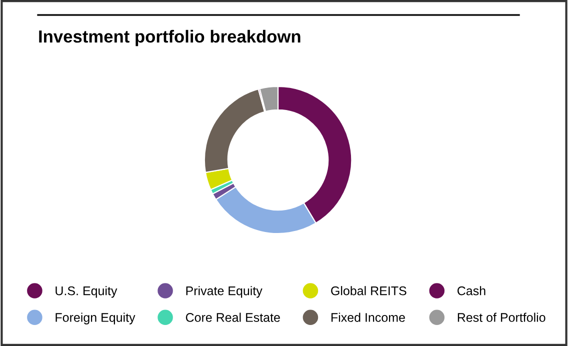 The width and height of the screenshot is (568, 346). Describe the element at coordinates (233, 317) in the screenshot. I see `legend-label: Core Real Estate` at that location.